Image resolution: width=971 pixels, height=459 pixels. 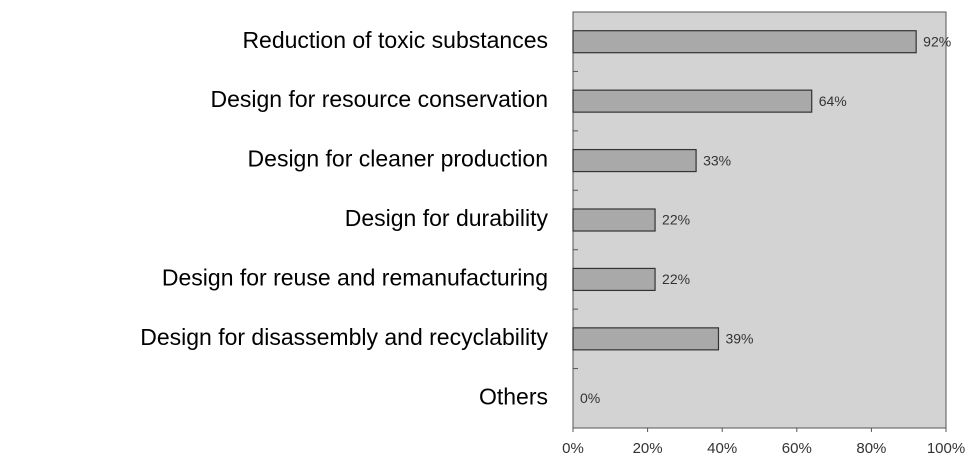 What do you see at coordinates (648, 448) in the screenshot?
I see `x-tick-label: 20%` at bounding box center [648, 448].